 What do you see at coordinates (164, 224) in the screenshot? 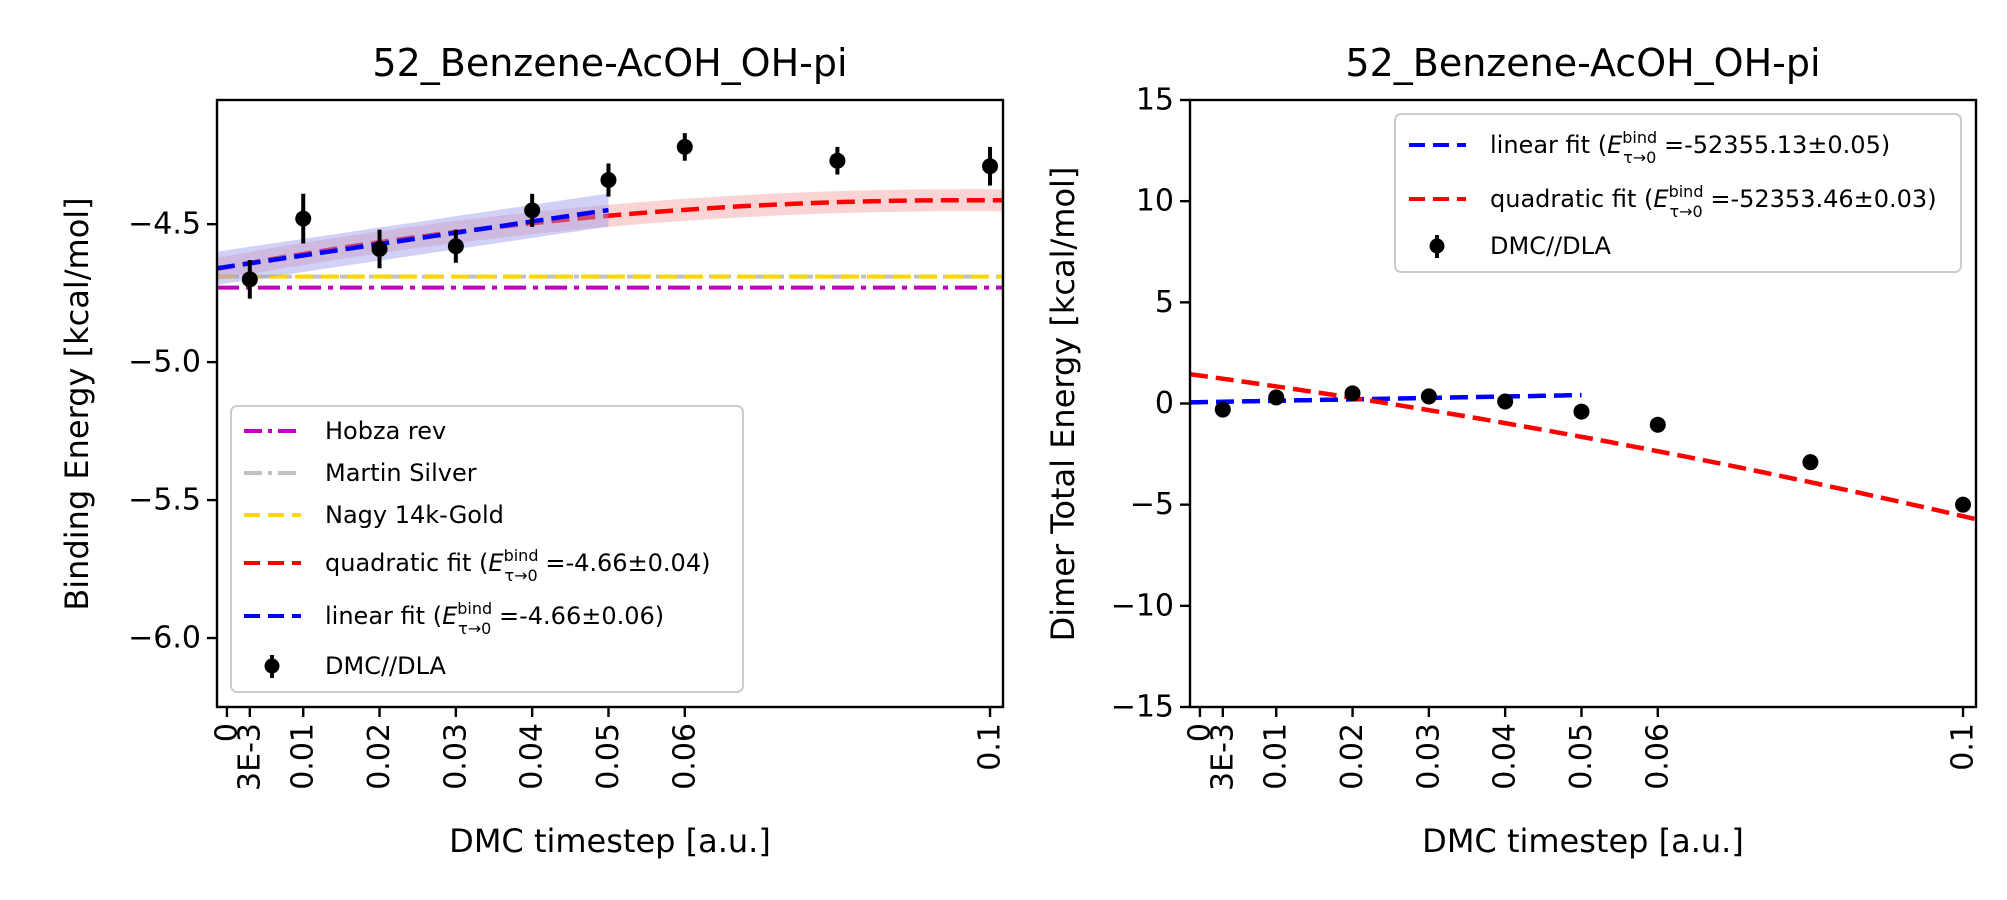
I see `y-tick-label: −4.5` at bounding box center [164, 224].